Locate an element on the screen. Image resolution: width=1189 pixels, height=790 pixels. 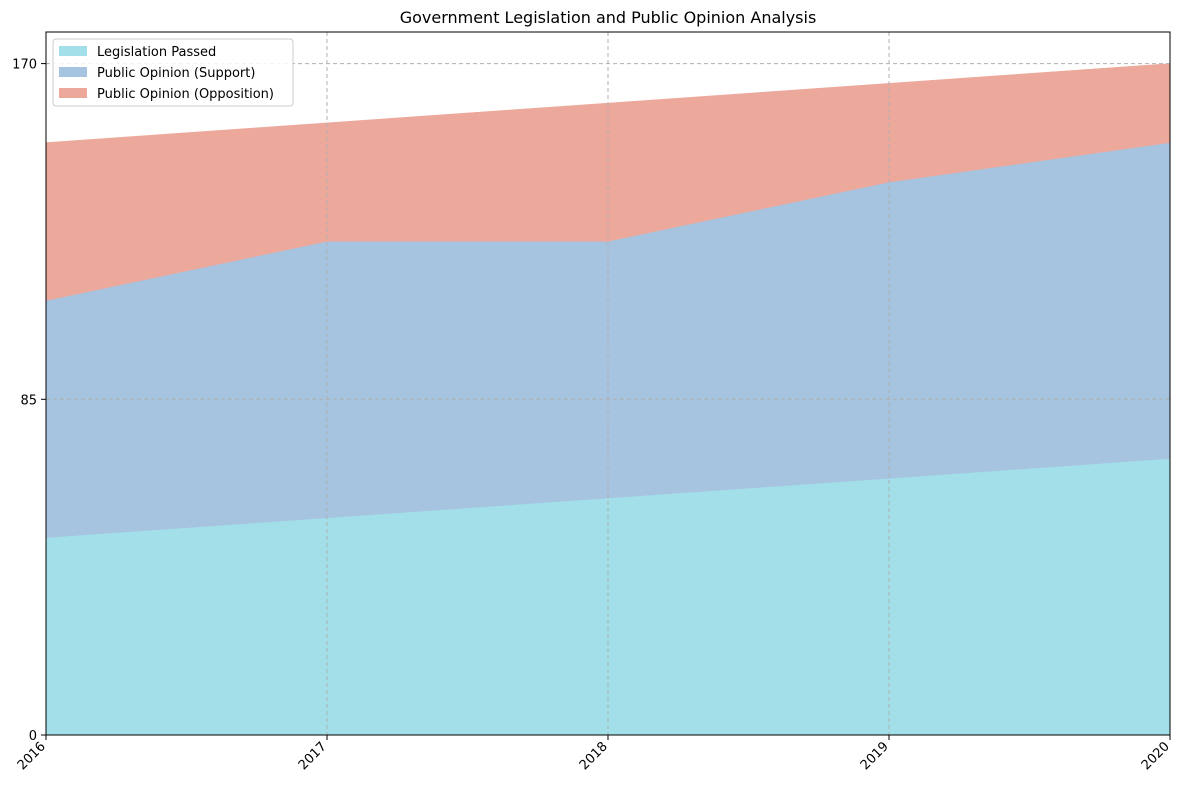
legend-swatch-public-opinion-support is located at coordinates (73, 72).